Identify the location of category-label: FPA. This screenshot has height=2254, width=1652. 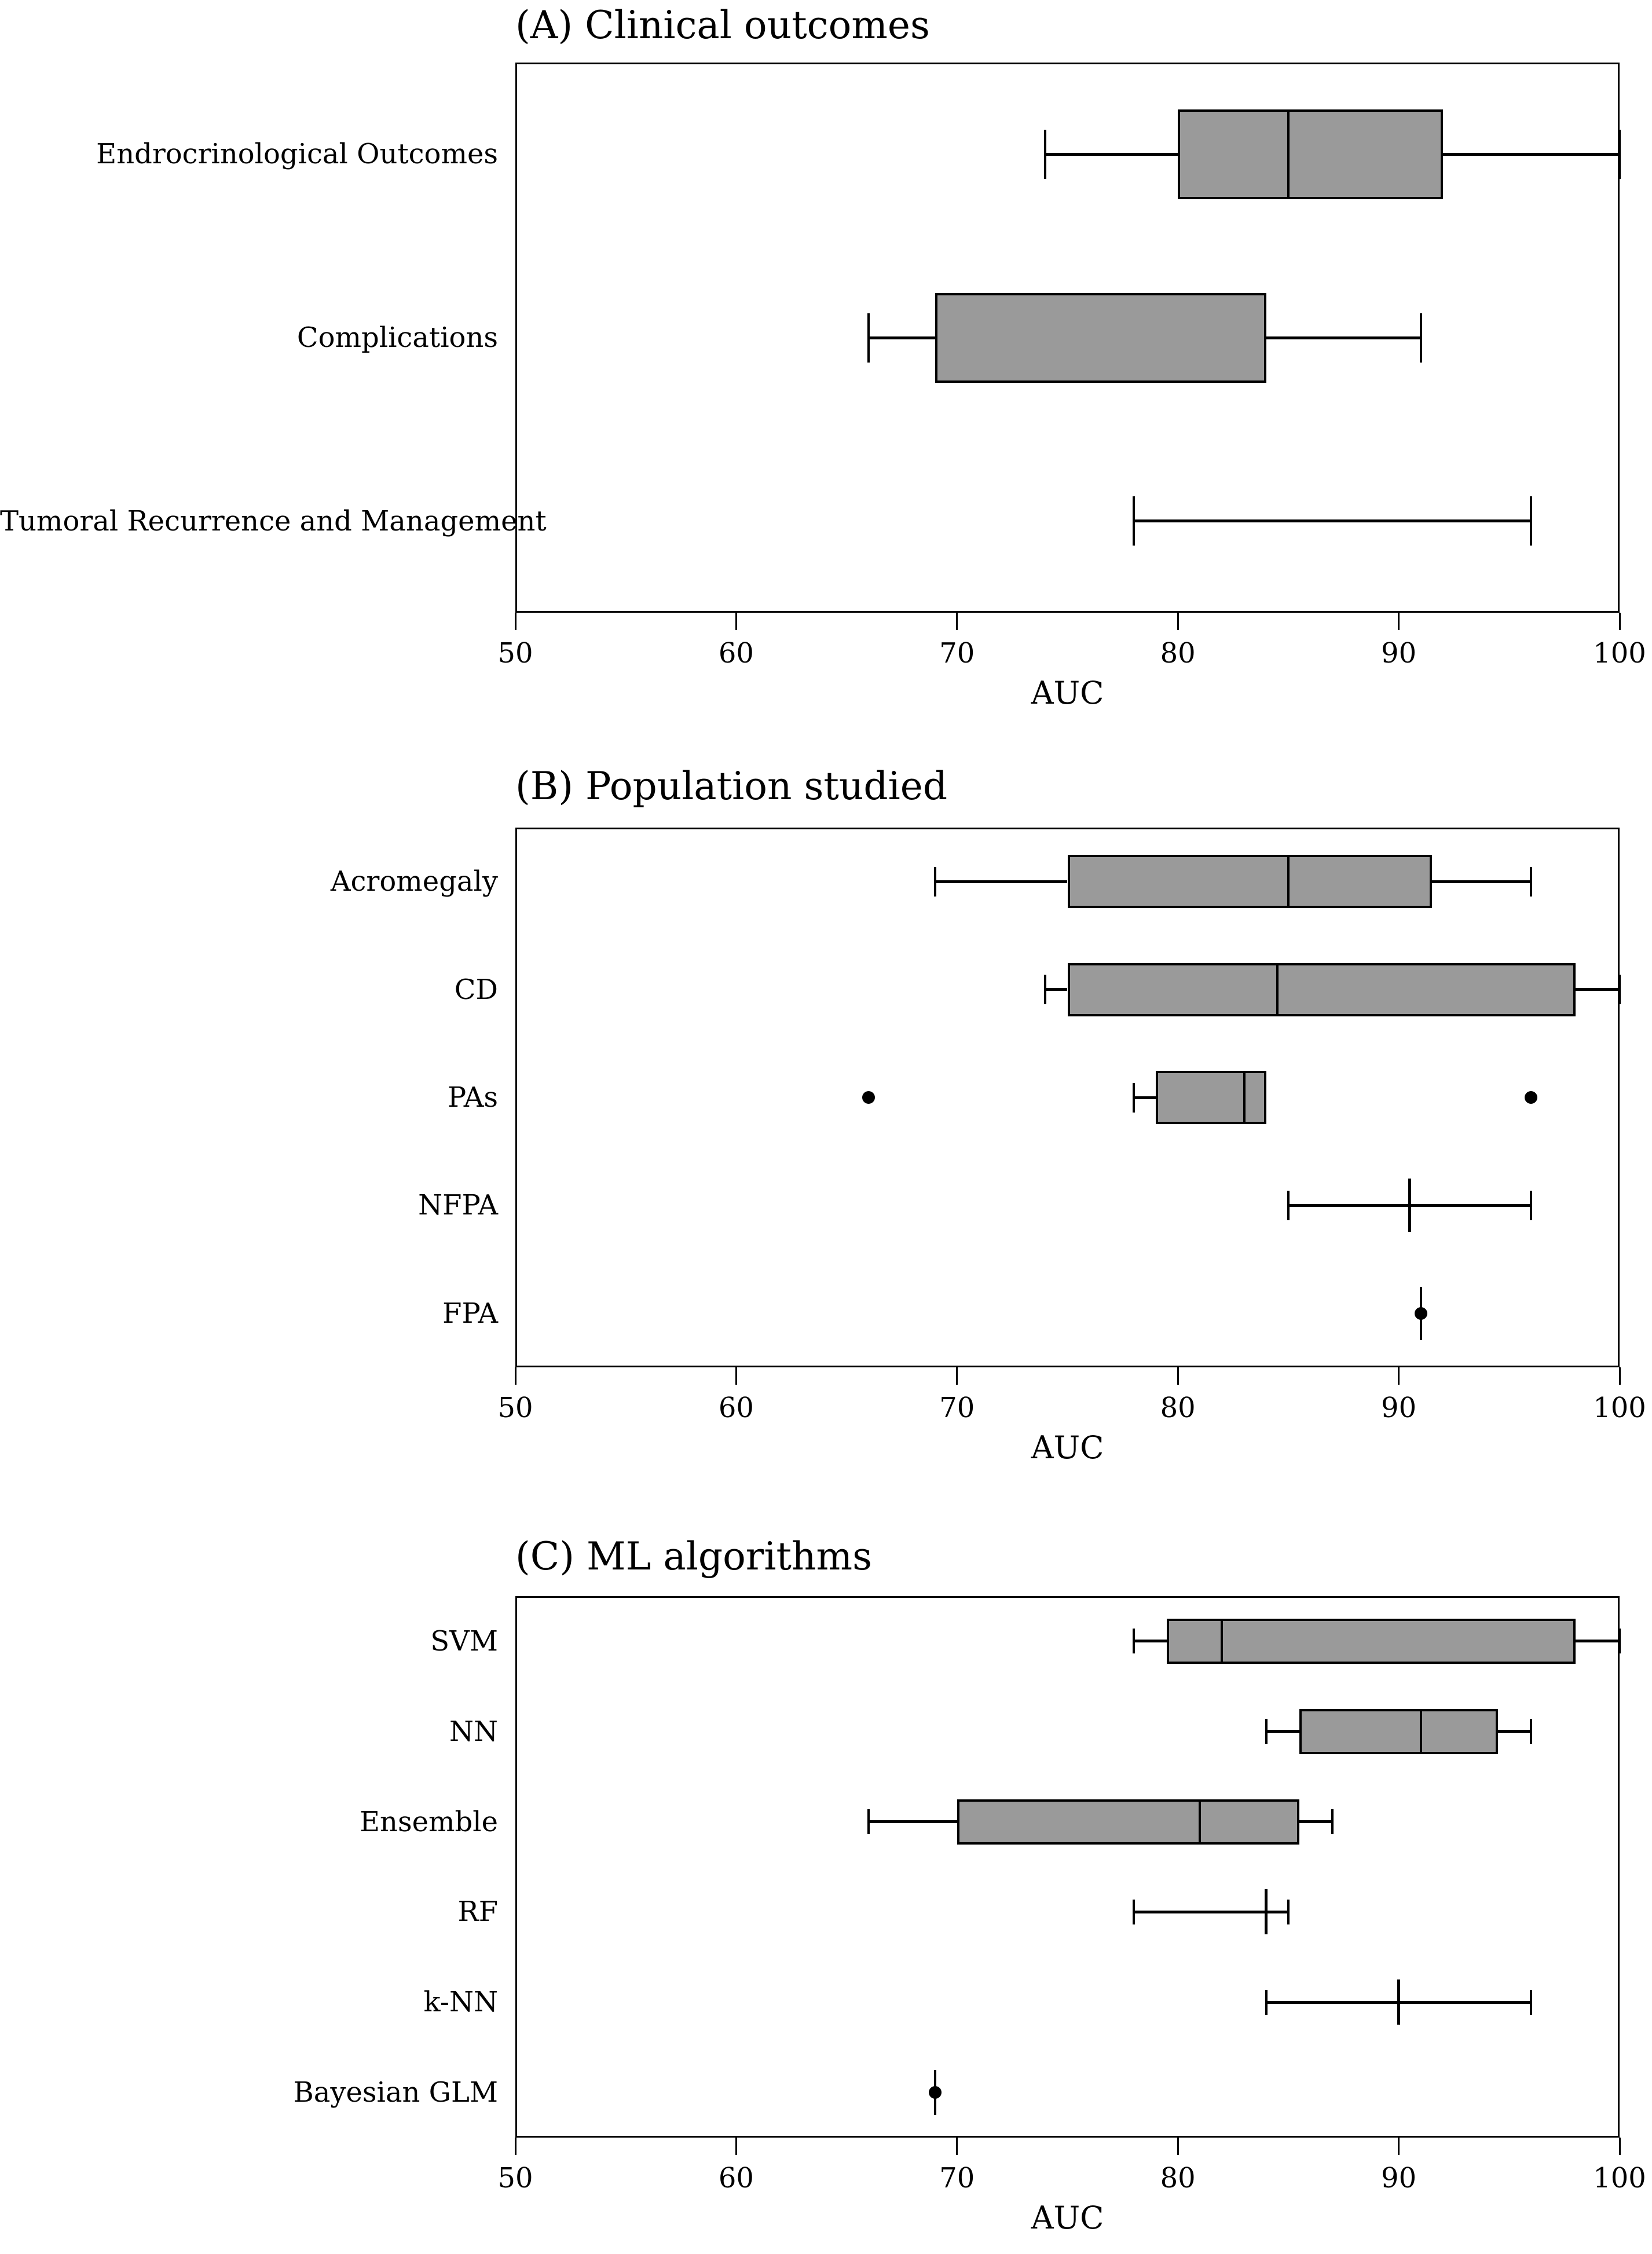
(470, 1313).